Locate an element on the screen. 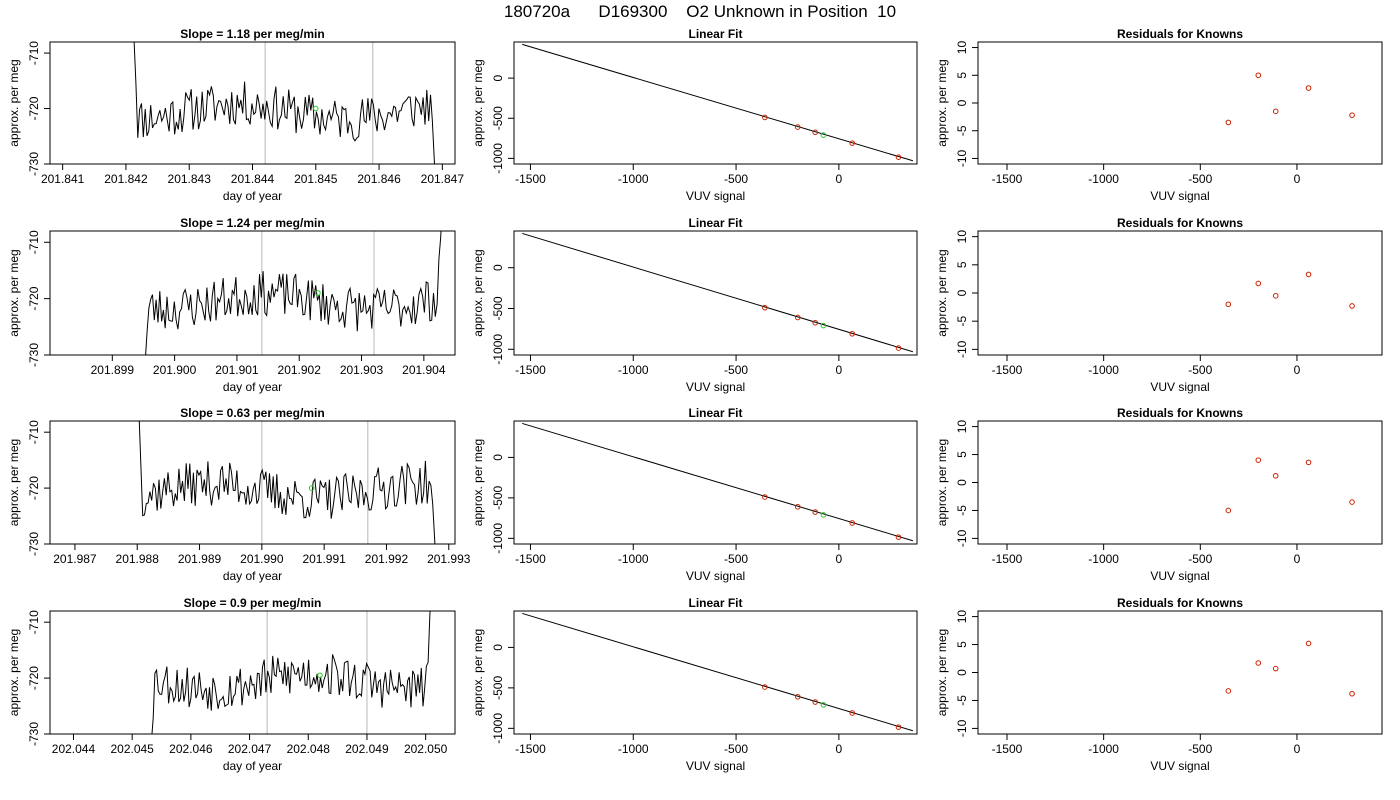  panel-title: Slope = 1.18 per meg/min is located at coordinates (252, 34).